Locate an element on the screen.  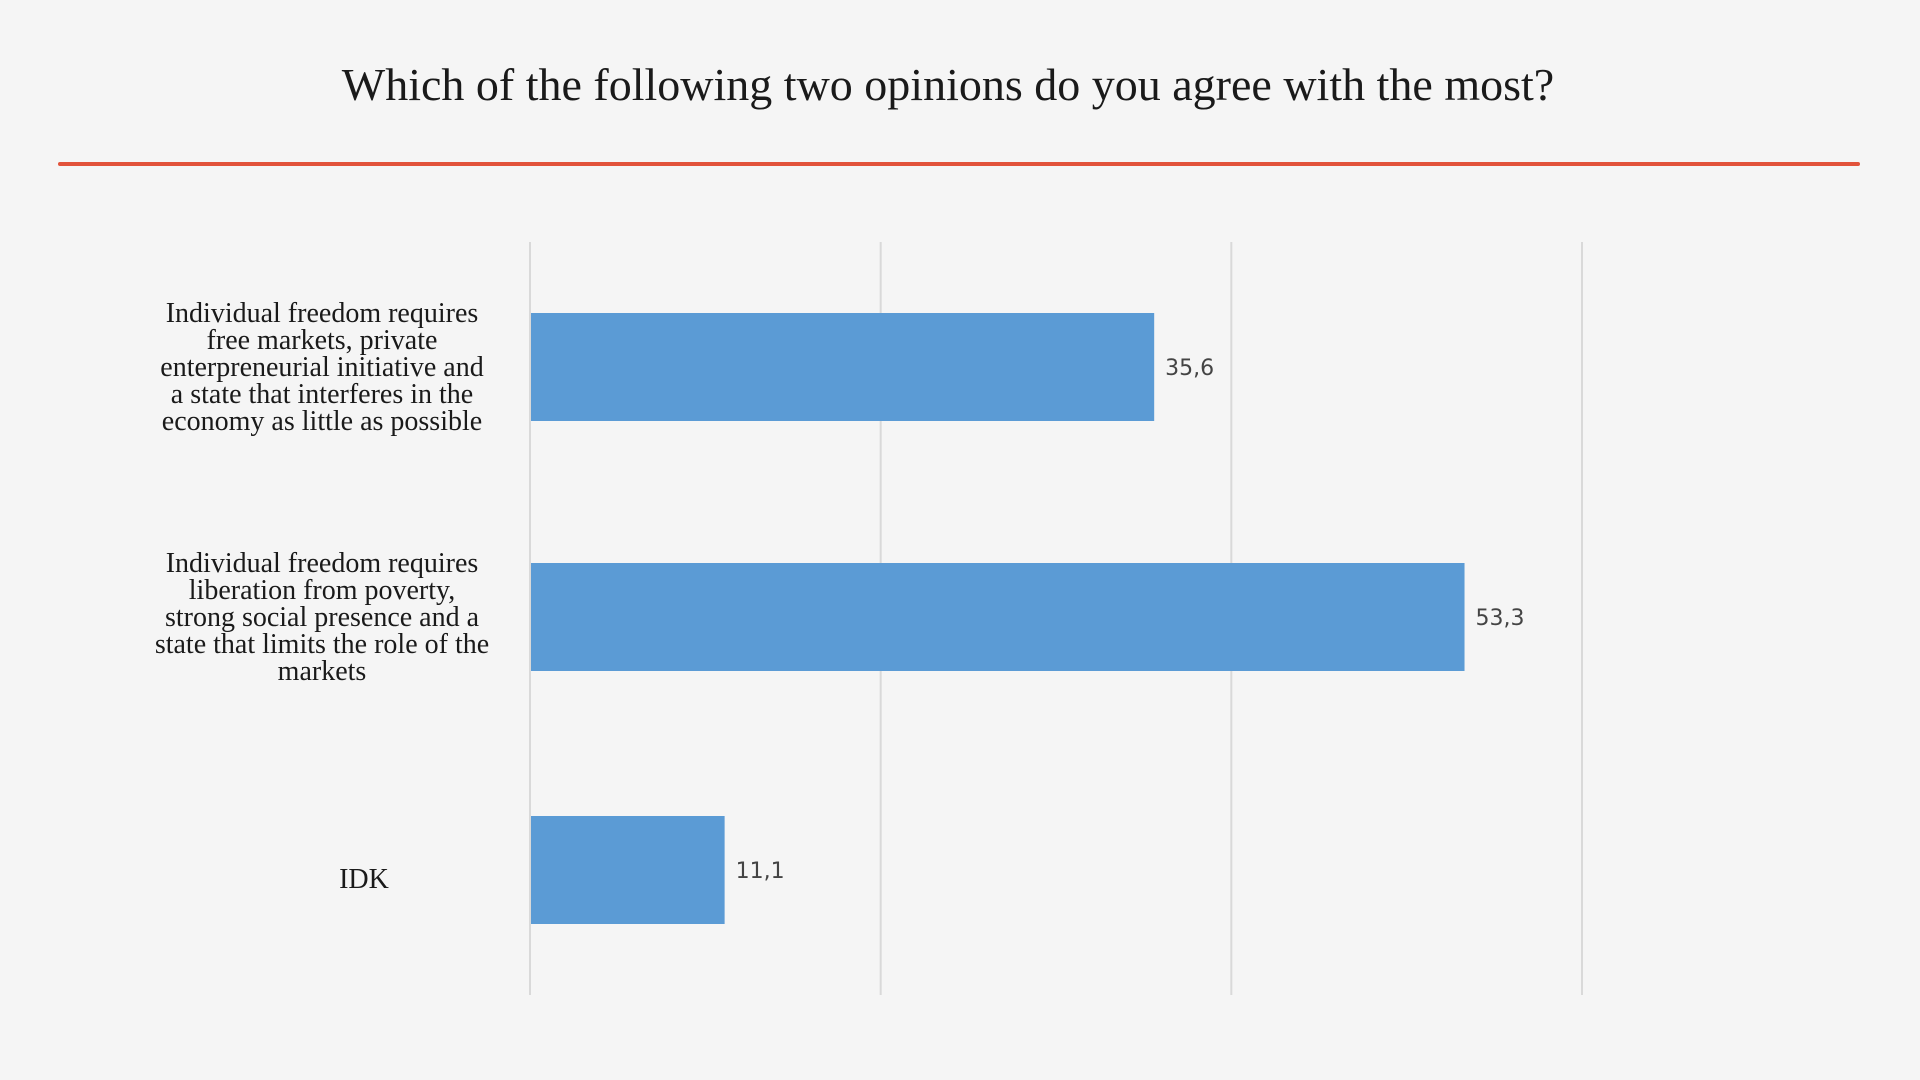
category-label-2-line-0: IDK is located at coordinates (364, 879).